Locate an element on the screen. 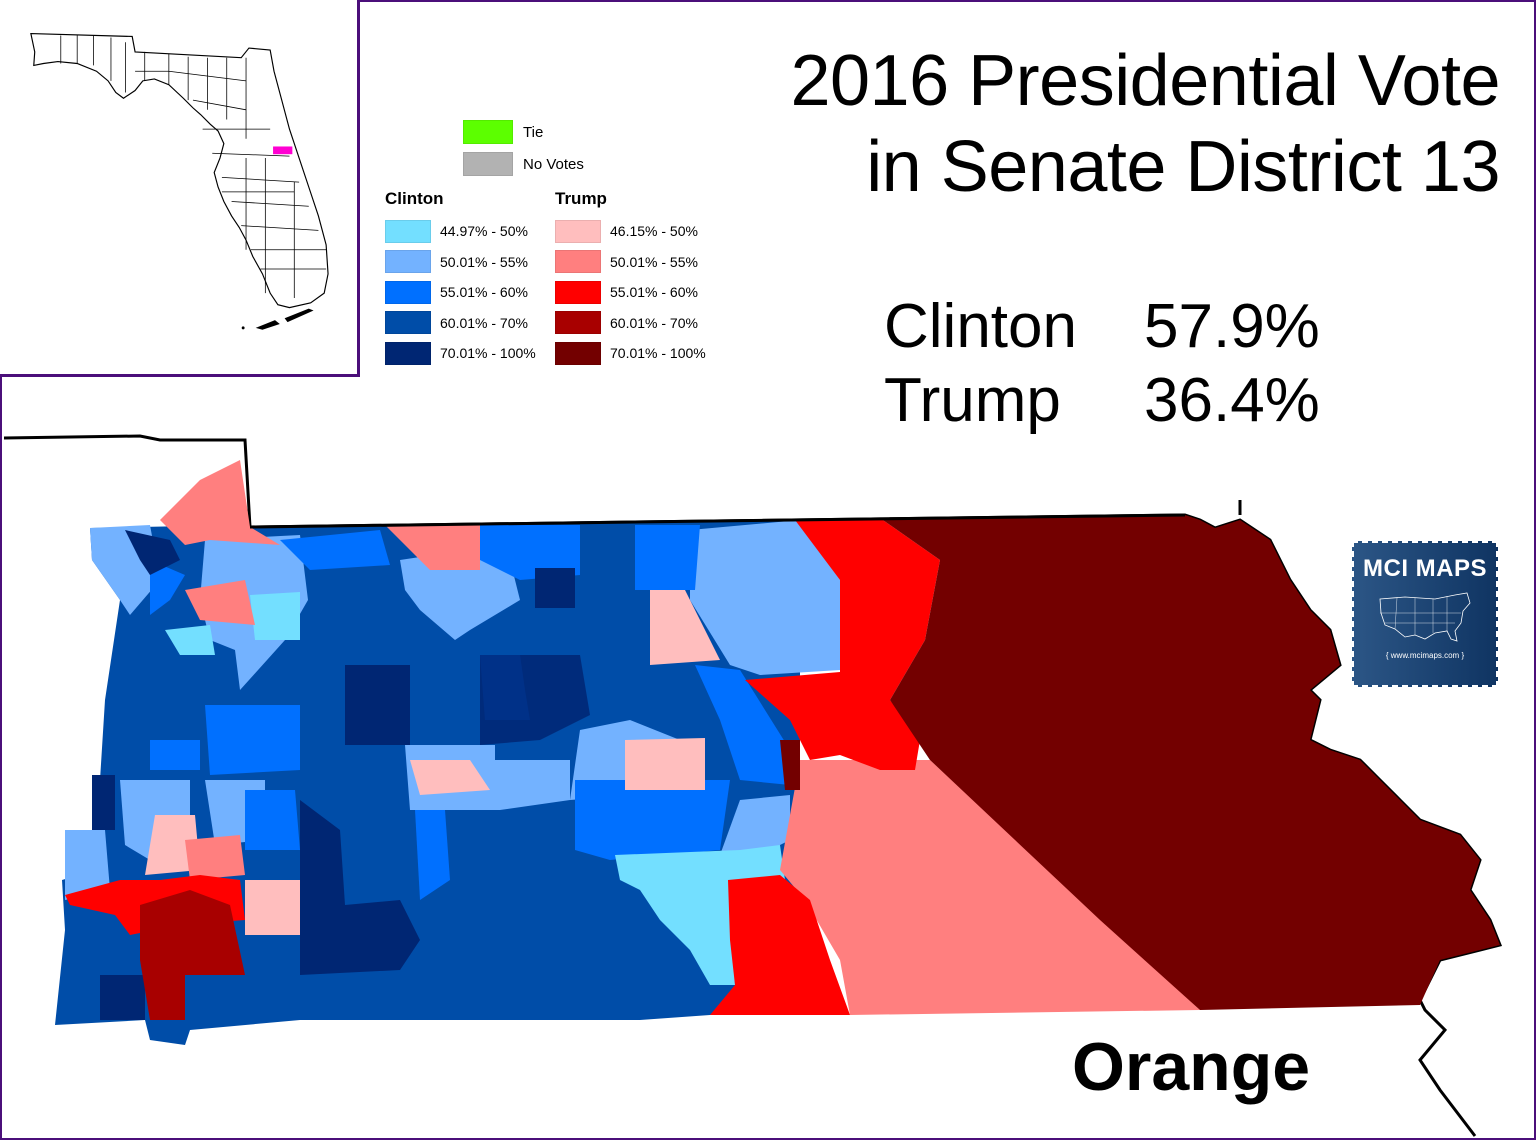  usa-map-icon is located at coordinates (1425, 617).